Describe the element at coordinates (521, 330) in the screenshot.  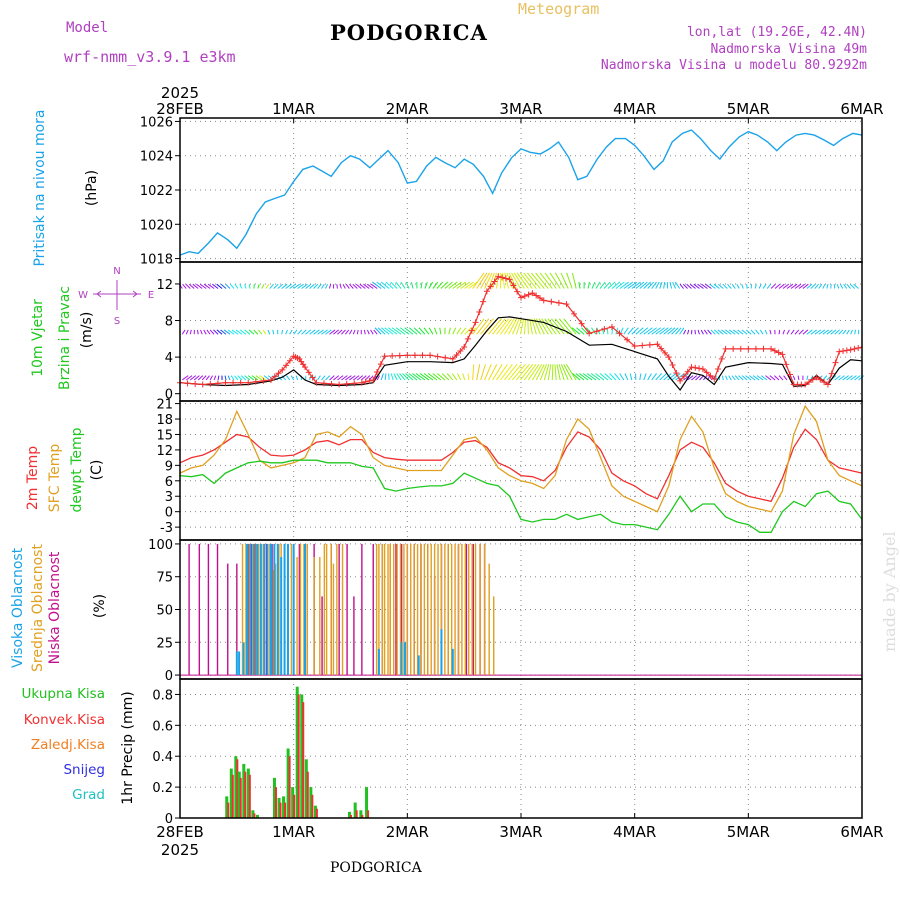
I see `wind-gust-line` at that location.